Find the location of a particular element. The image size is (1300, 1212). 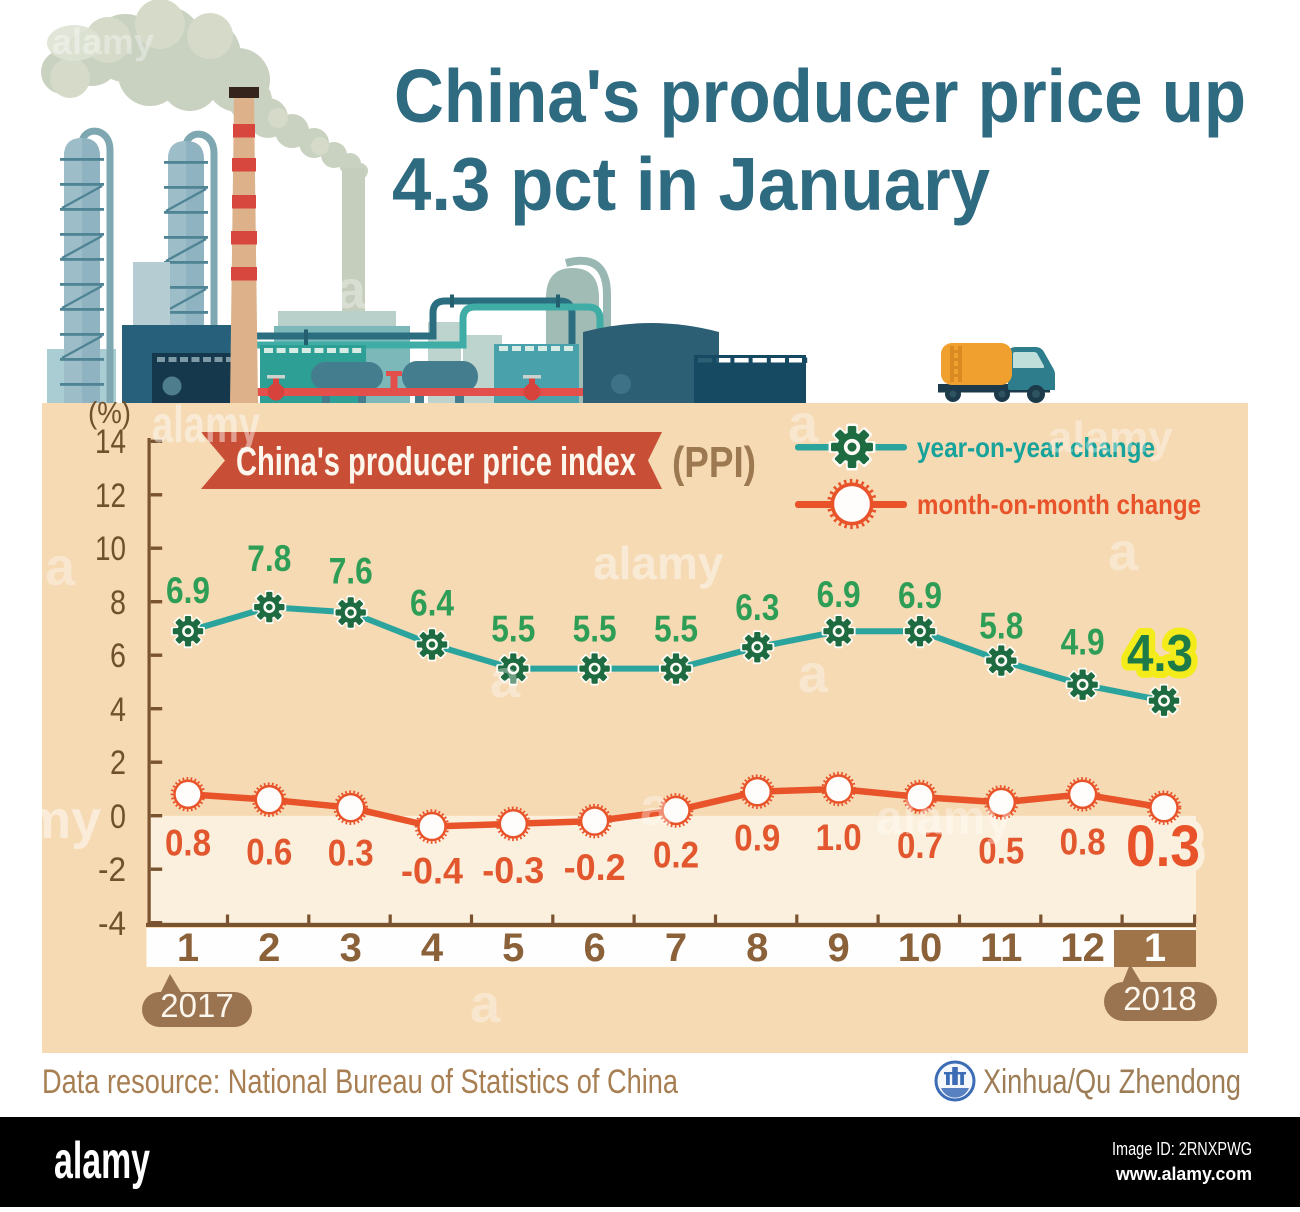

svg-text: 1.0 is located at coordinates (839, 837).